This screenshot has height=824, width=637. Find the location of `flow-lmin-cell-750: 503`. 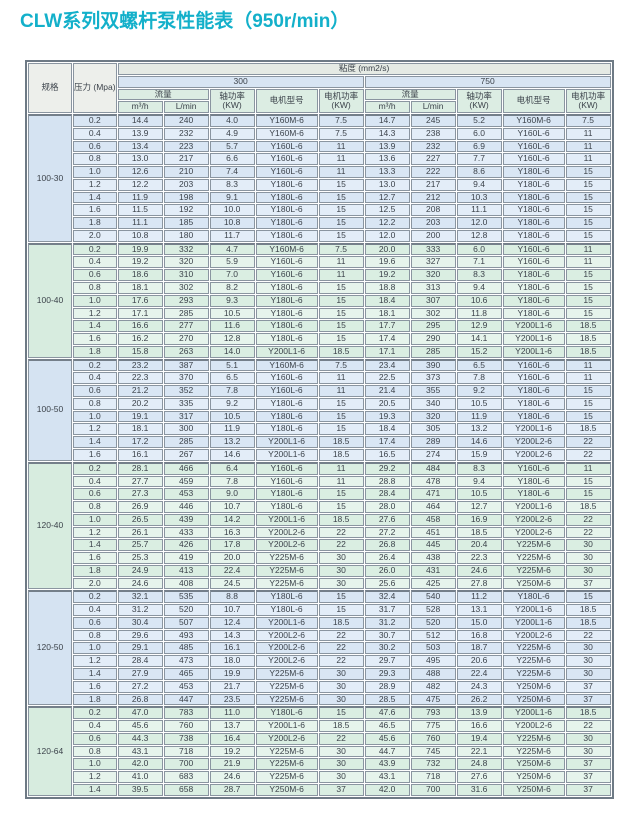

flow-lmin-cell-750: 503 is located at coordinates (433, 648).